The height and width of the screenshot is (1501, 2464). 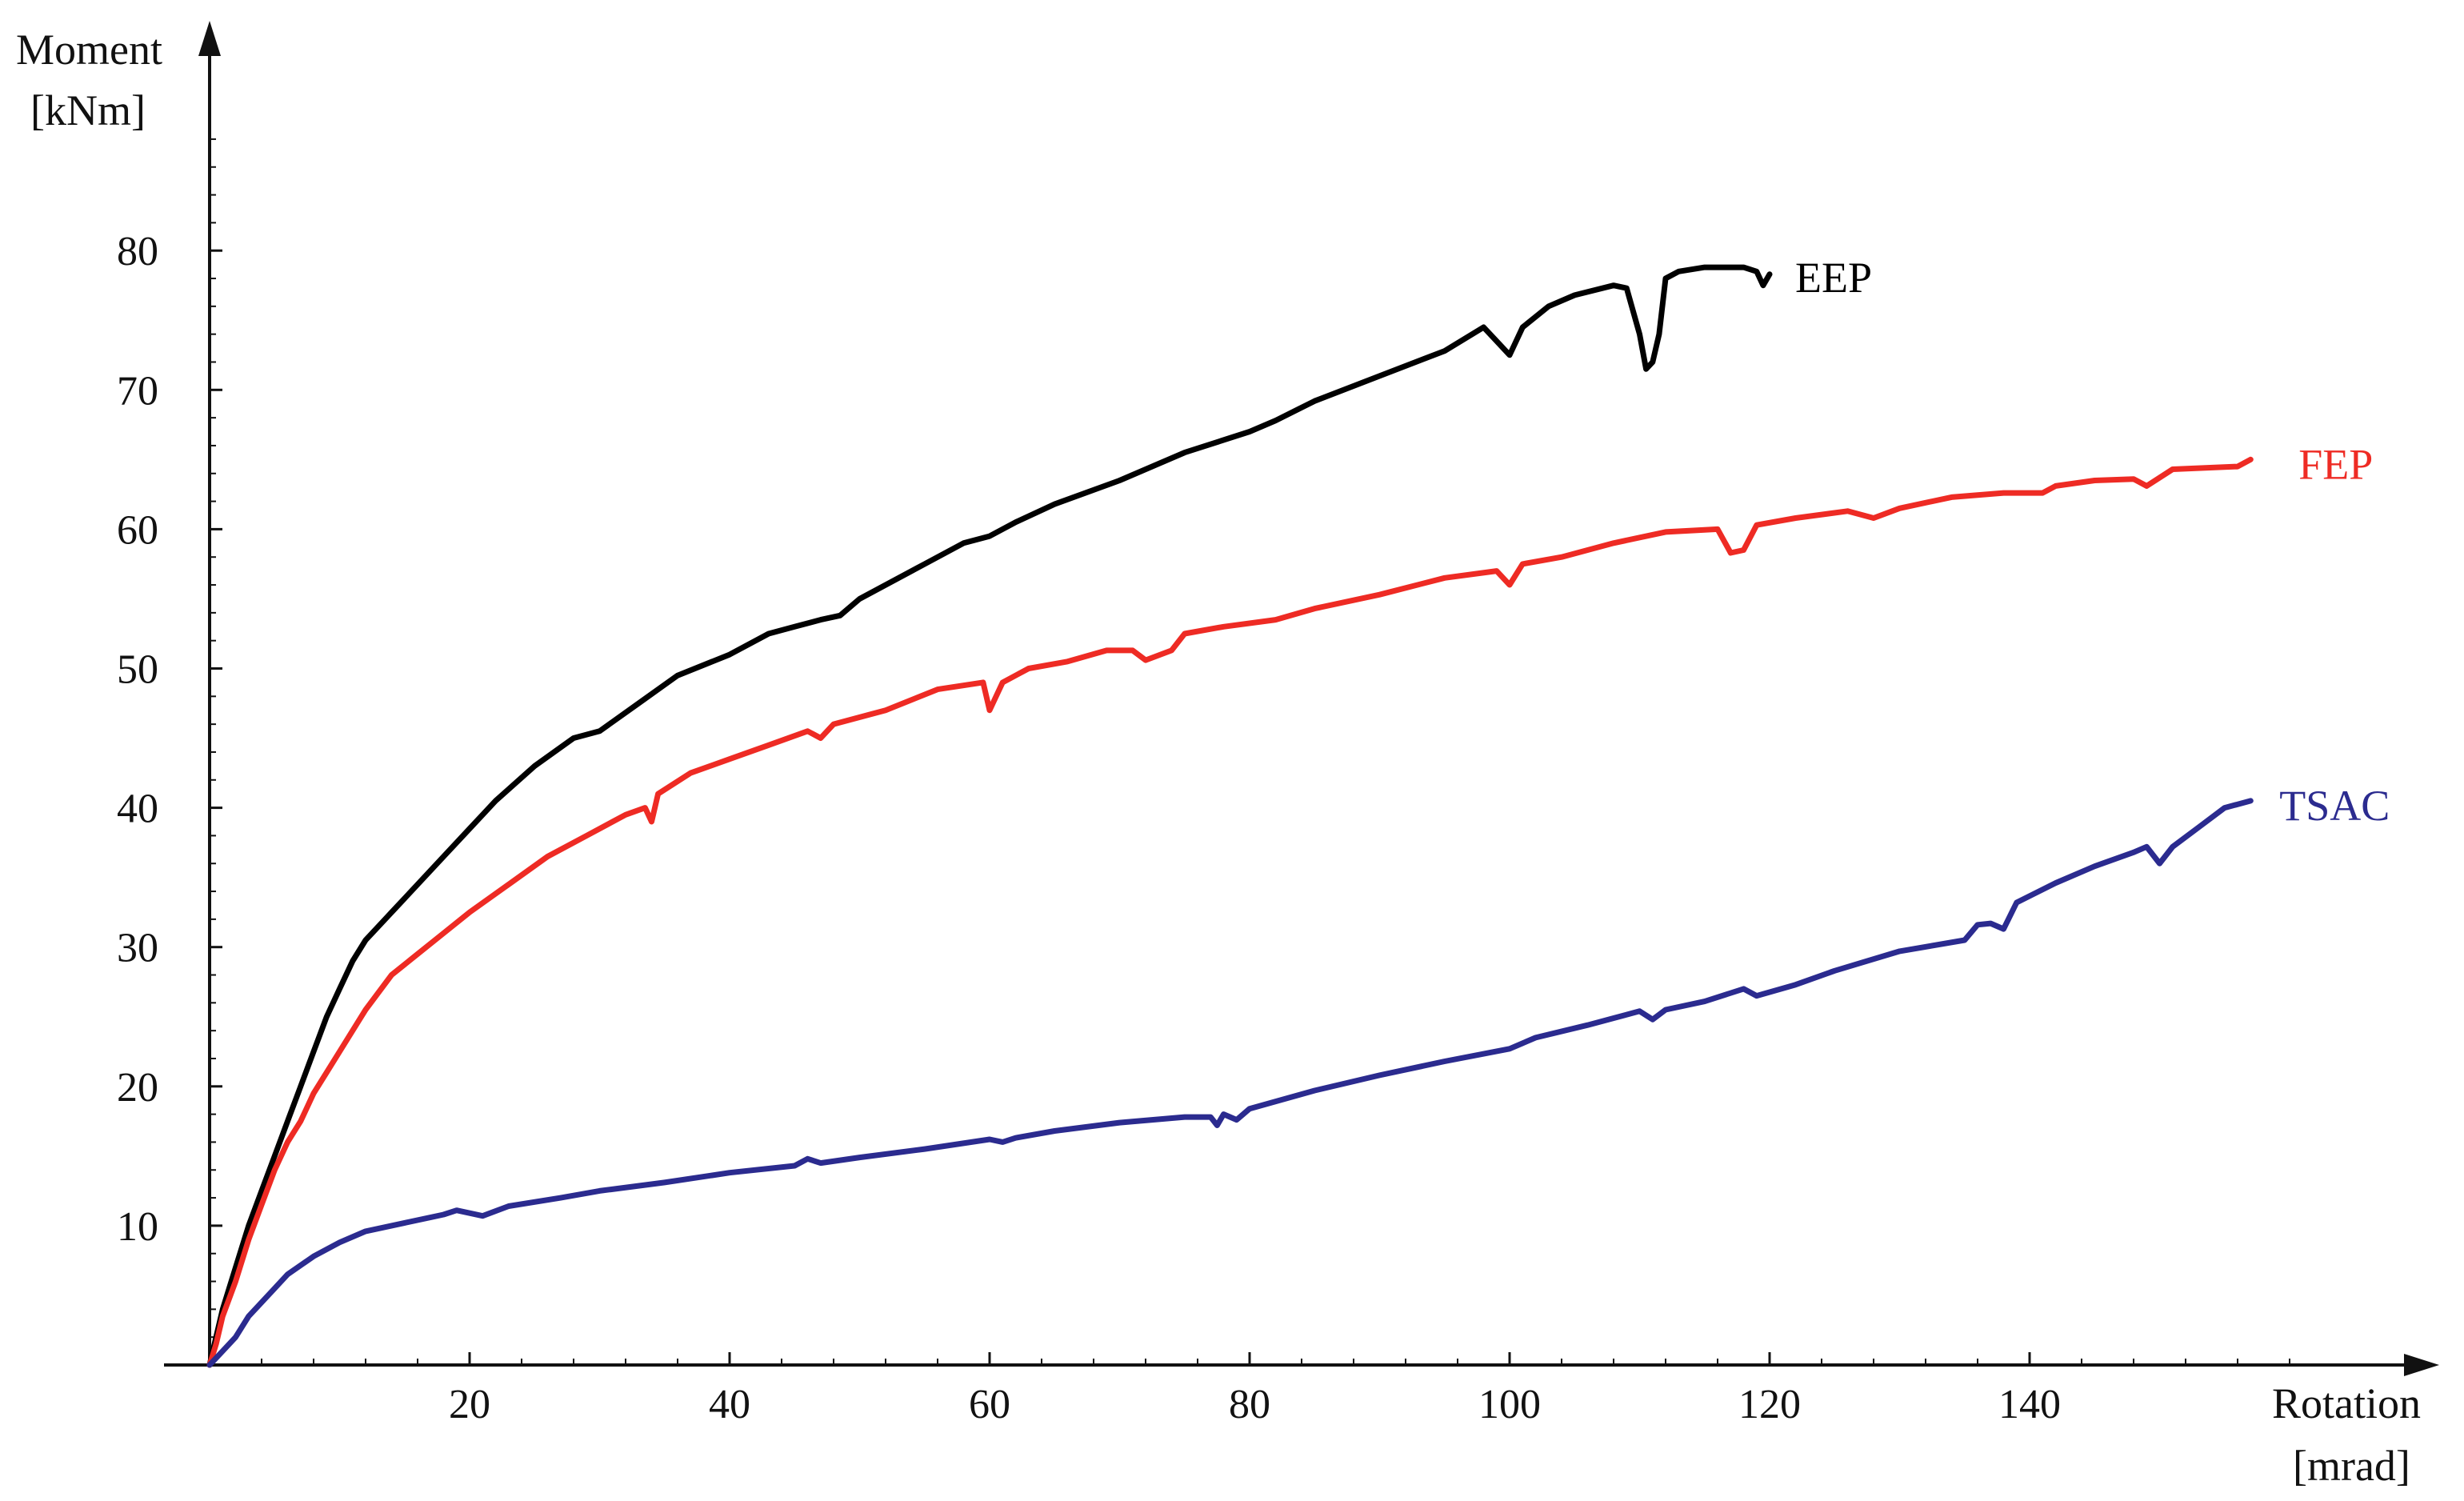 What do you see at coordinates (137, 809) in the screenshot?
I see `y-tick-label: 40` at bounding box center [137, 809].